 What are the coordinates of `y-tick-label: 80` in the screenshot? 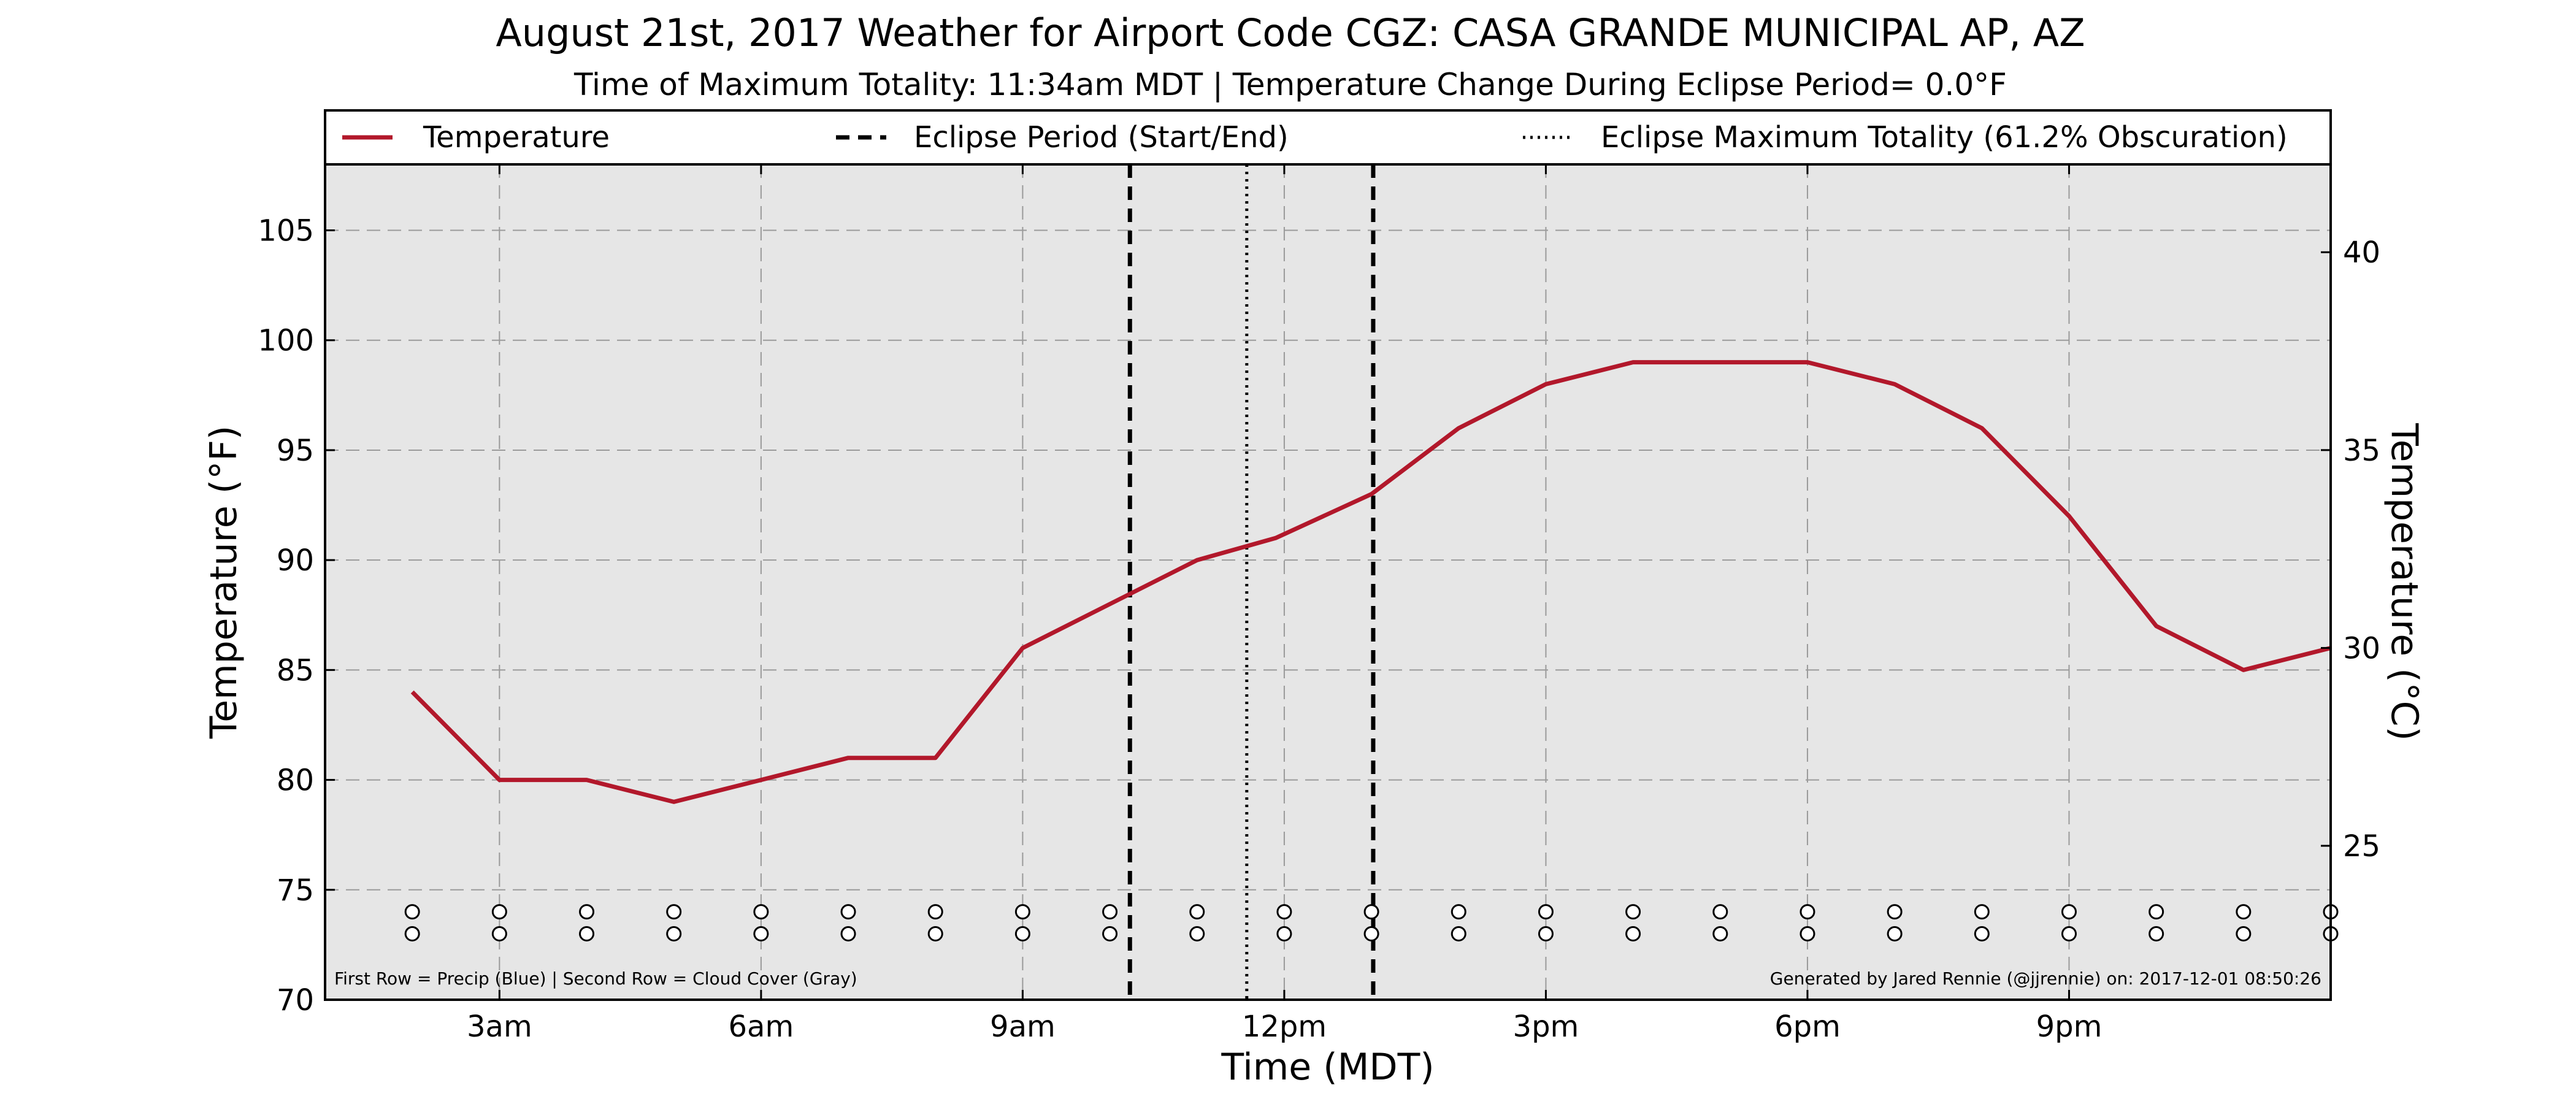 It's located at (295, 781).